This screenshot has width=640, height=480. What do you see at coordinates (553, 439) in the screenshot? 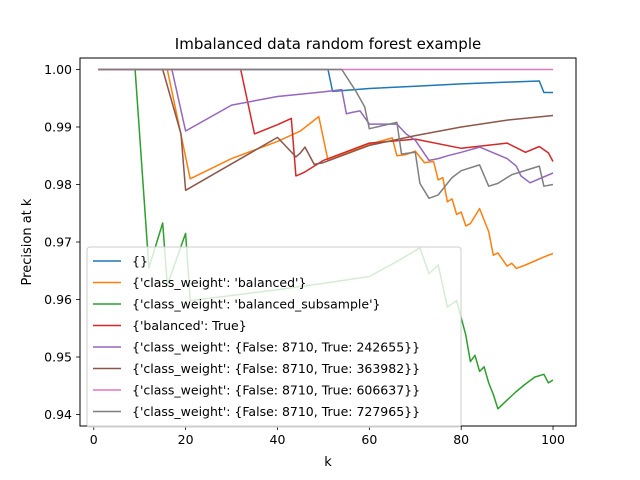
I see `x-tick-label: 100` at bounding box center [553, 439].